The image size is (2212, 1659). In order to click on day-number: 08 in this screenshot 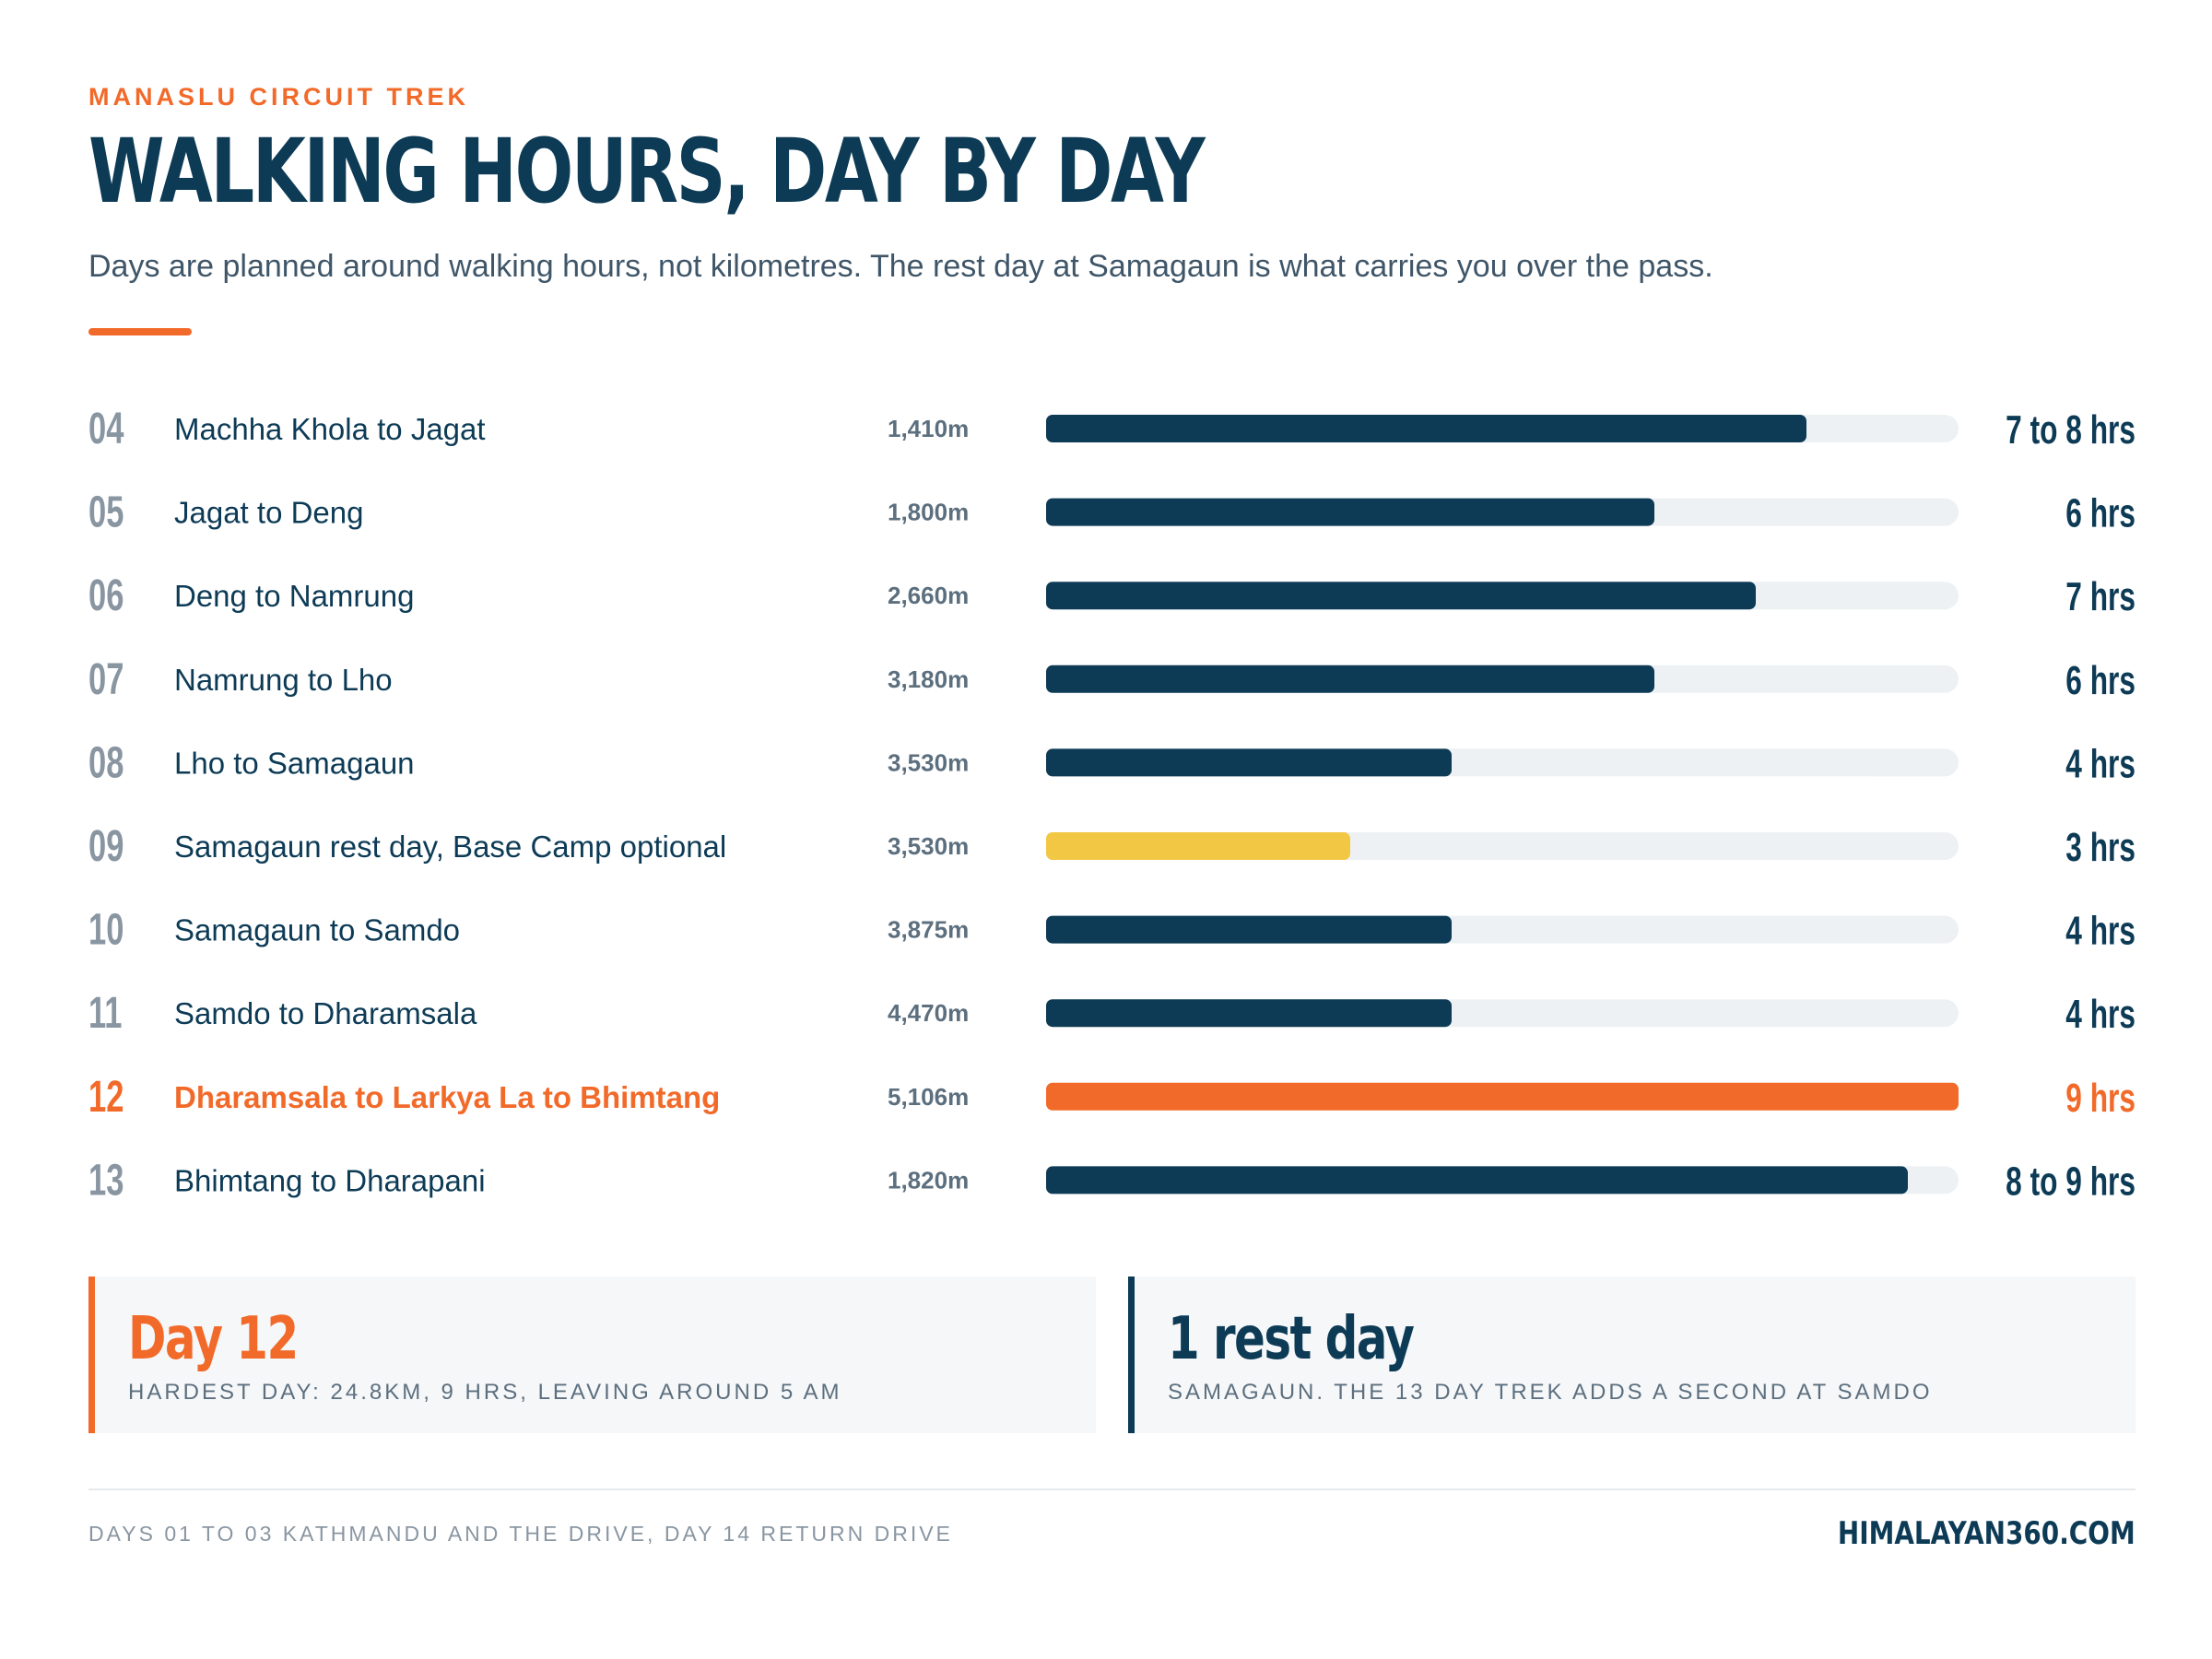, I will do `click(106, 762)`.